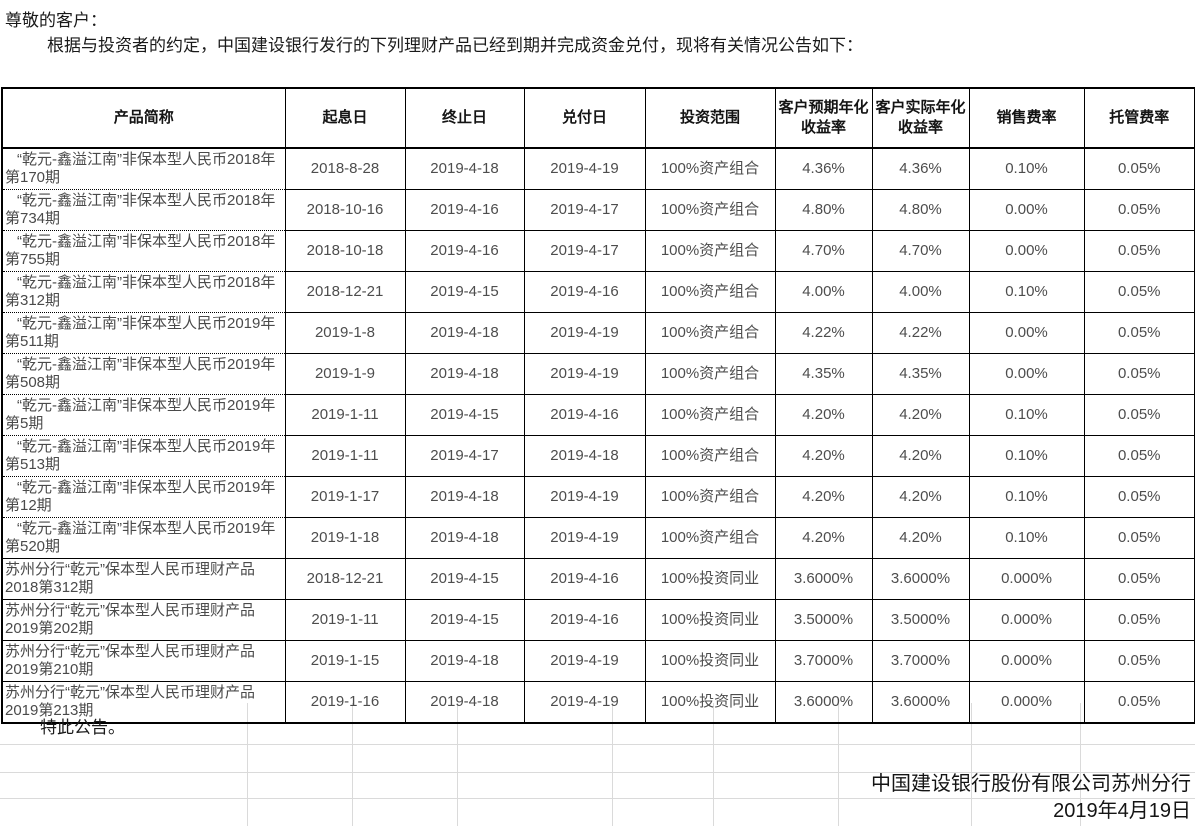  What do you see at coordinates (143, 251) in the screenshot?
I see `product-name-cell: “乾元-鑫溢江南”非保本型人民币2018年第755期` at bounding box center [143, 251].